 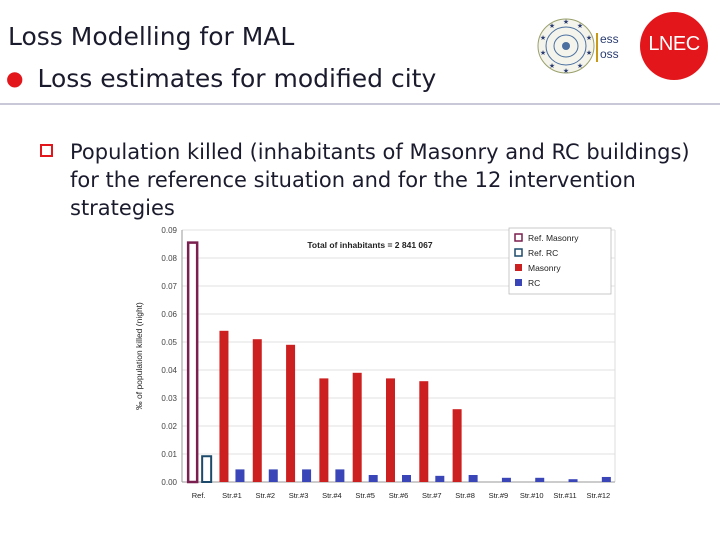 I want to click on slide-title: Loss Modelling for MAL, so click(x=151, y=36).